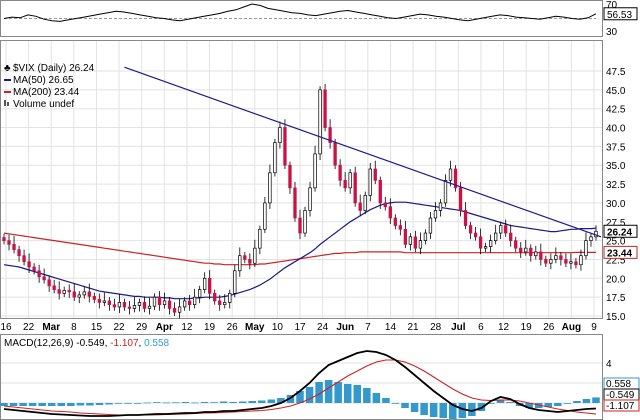 Image resolution: width=640 pixels, height=420 pixels. I want to click on price-tick-label-9: 25.0, so click(616, 242).